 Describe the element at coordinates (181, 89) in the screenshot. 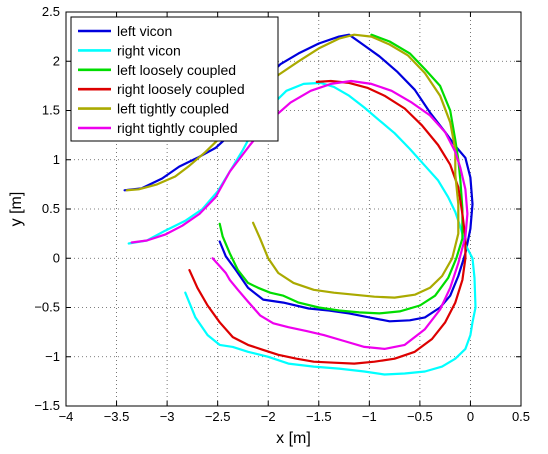

I see `legend-entry-label: right loosely coupled` at that location.